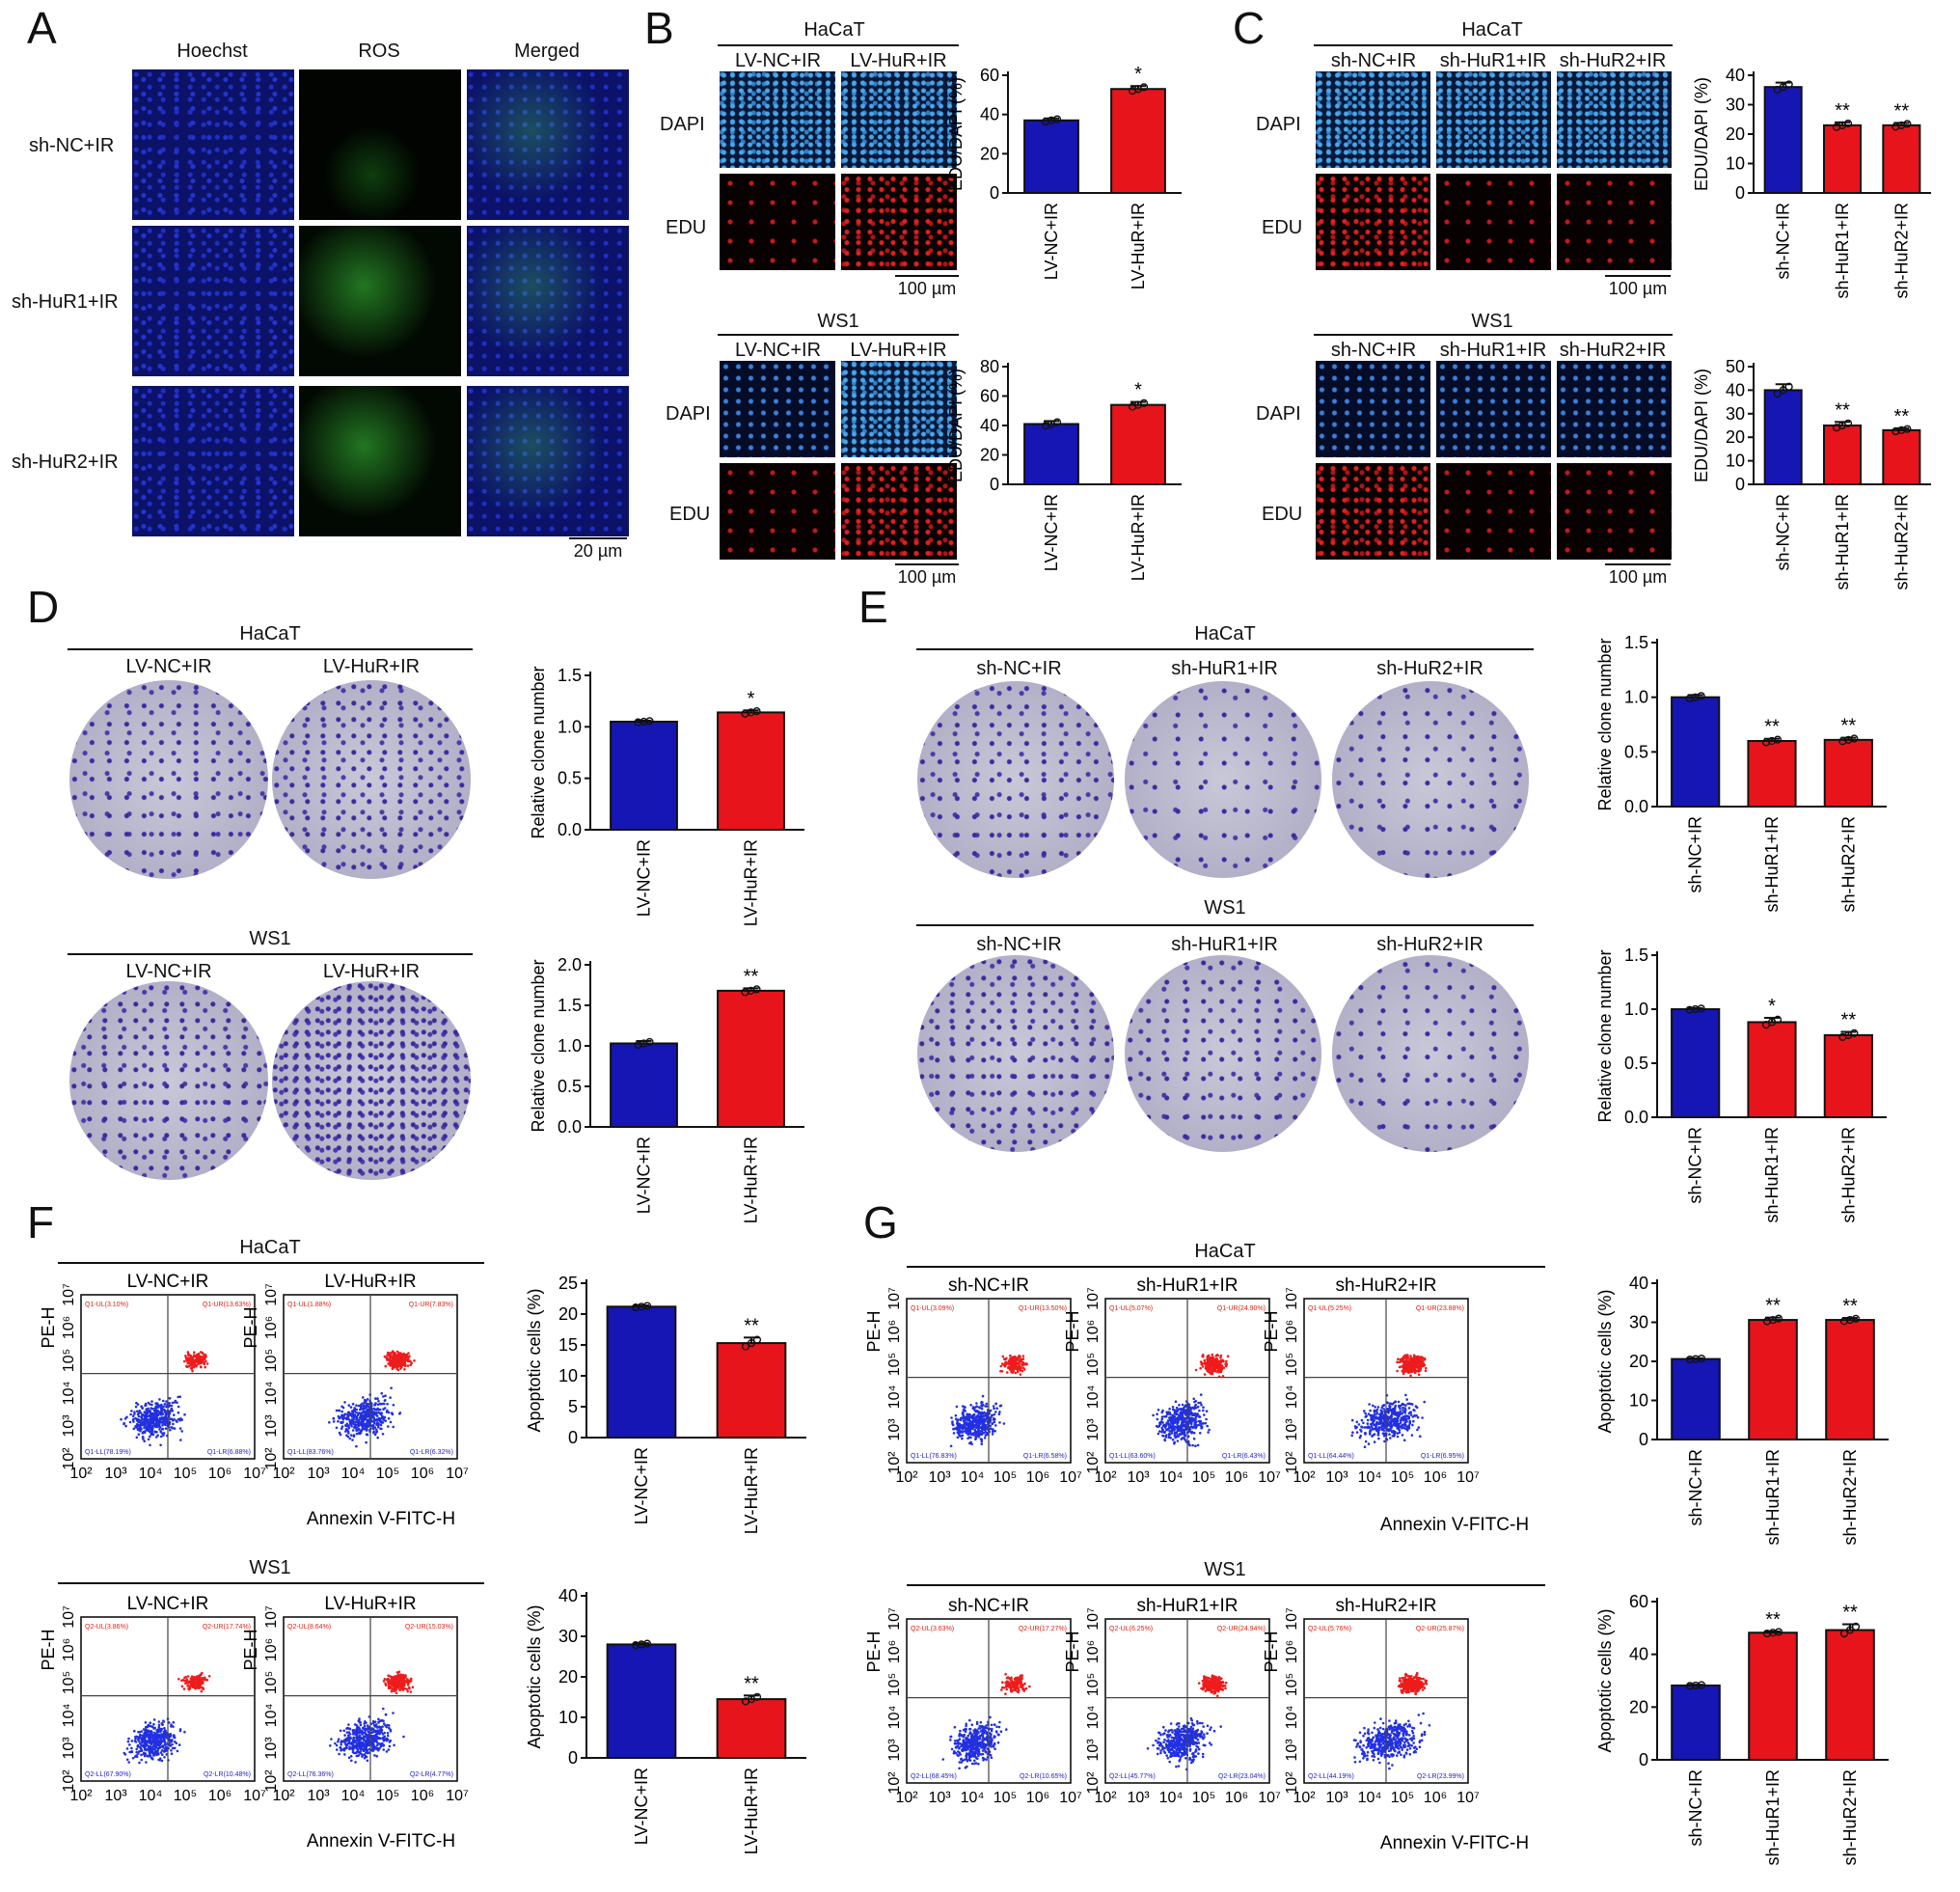  What do you see at coordinates (1331, 1776) in the screenshot?
I see `quadrant-ll-label: Q2-LL(44.19%)` at bounding box center [1331, 1776].